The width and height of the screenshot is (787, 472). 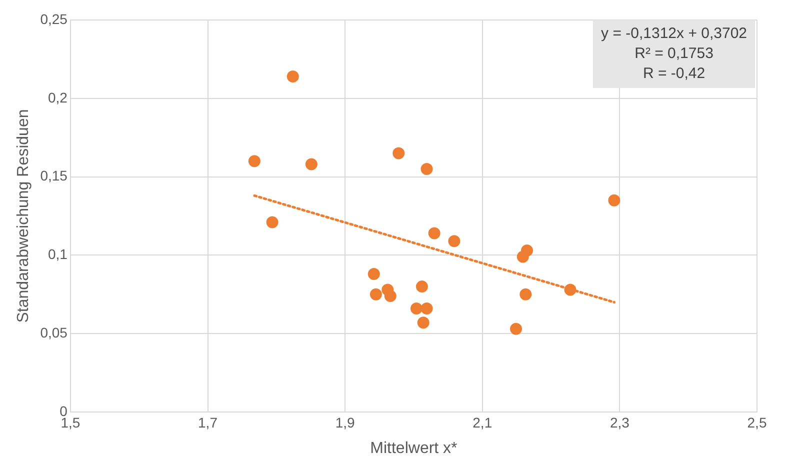 What do you see at coordinates (54, 176) in the screenshot?
I see `y-tick-label: 0,15` at bounding box center [54, 176].